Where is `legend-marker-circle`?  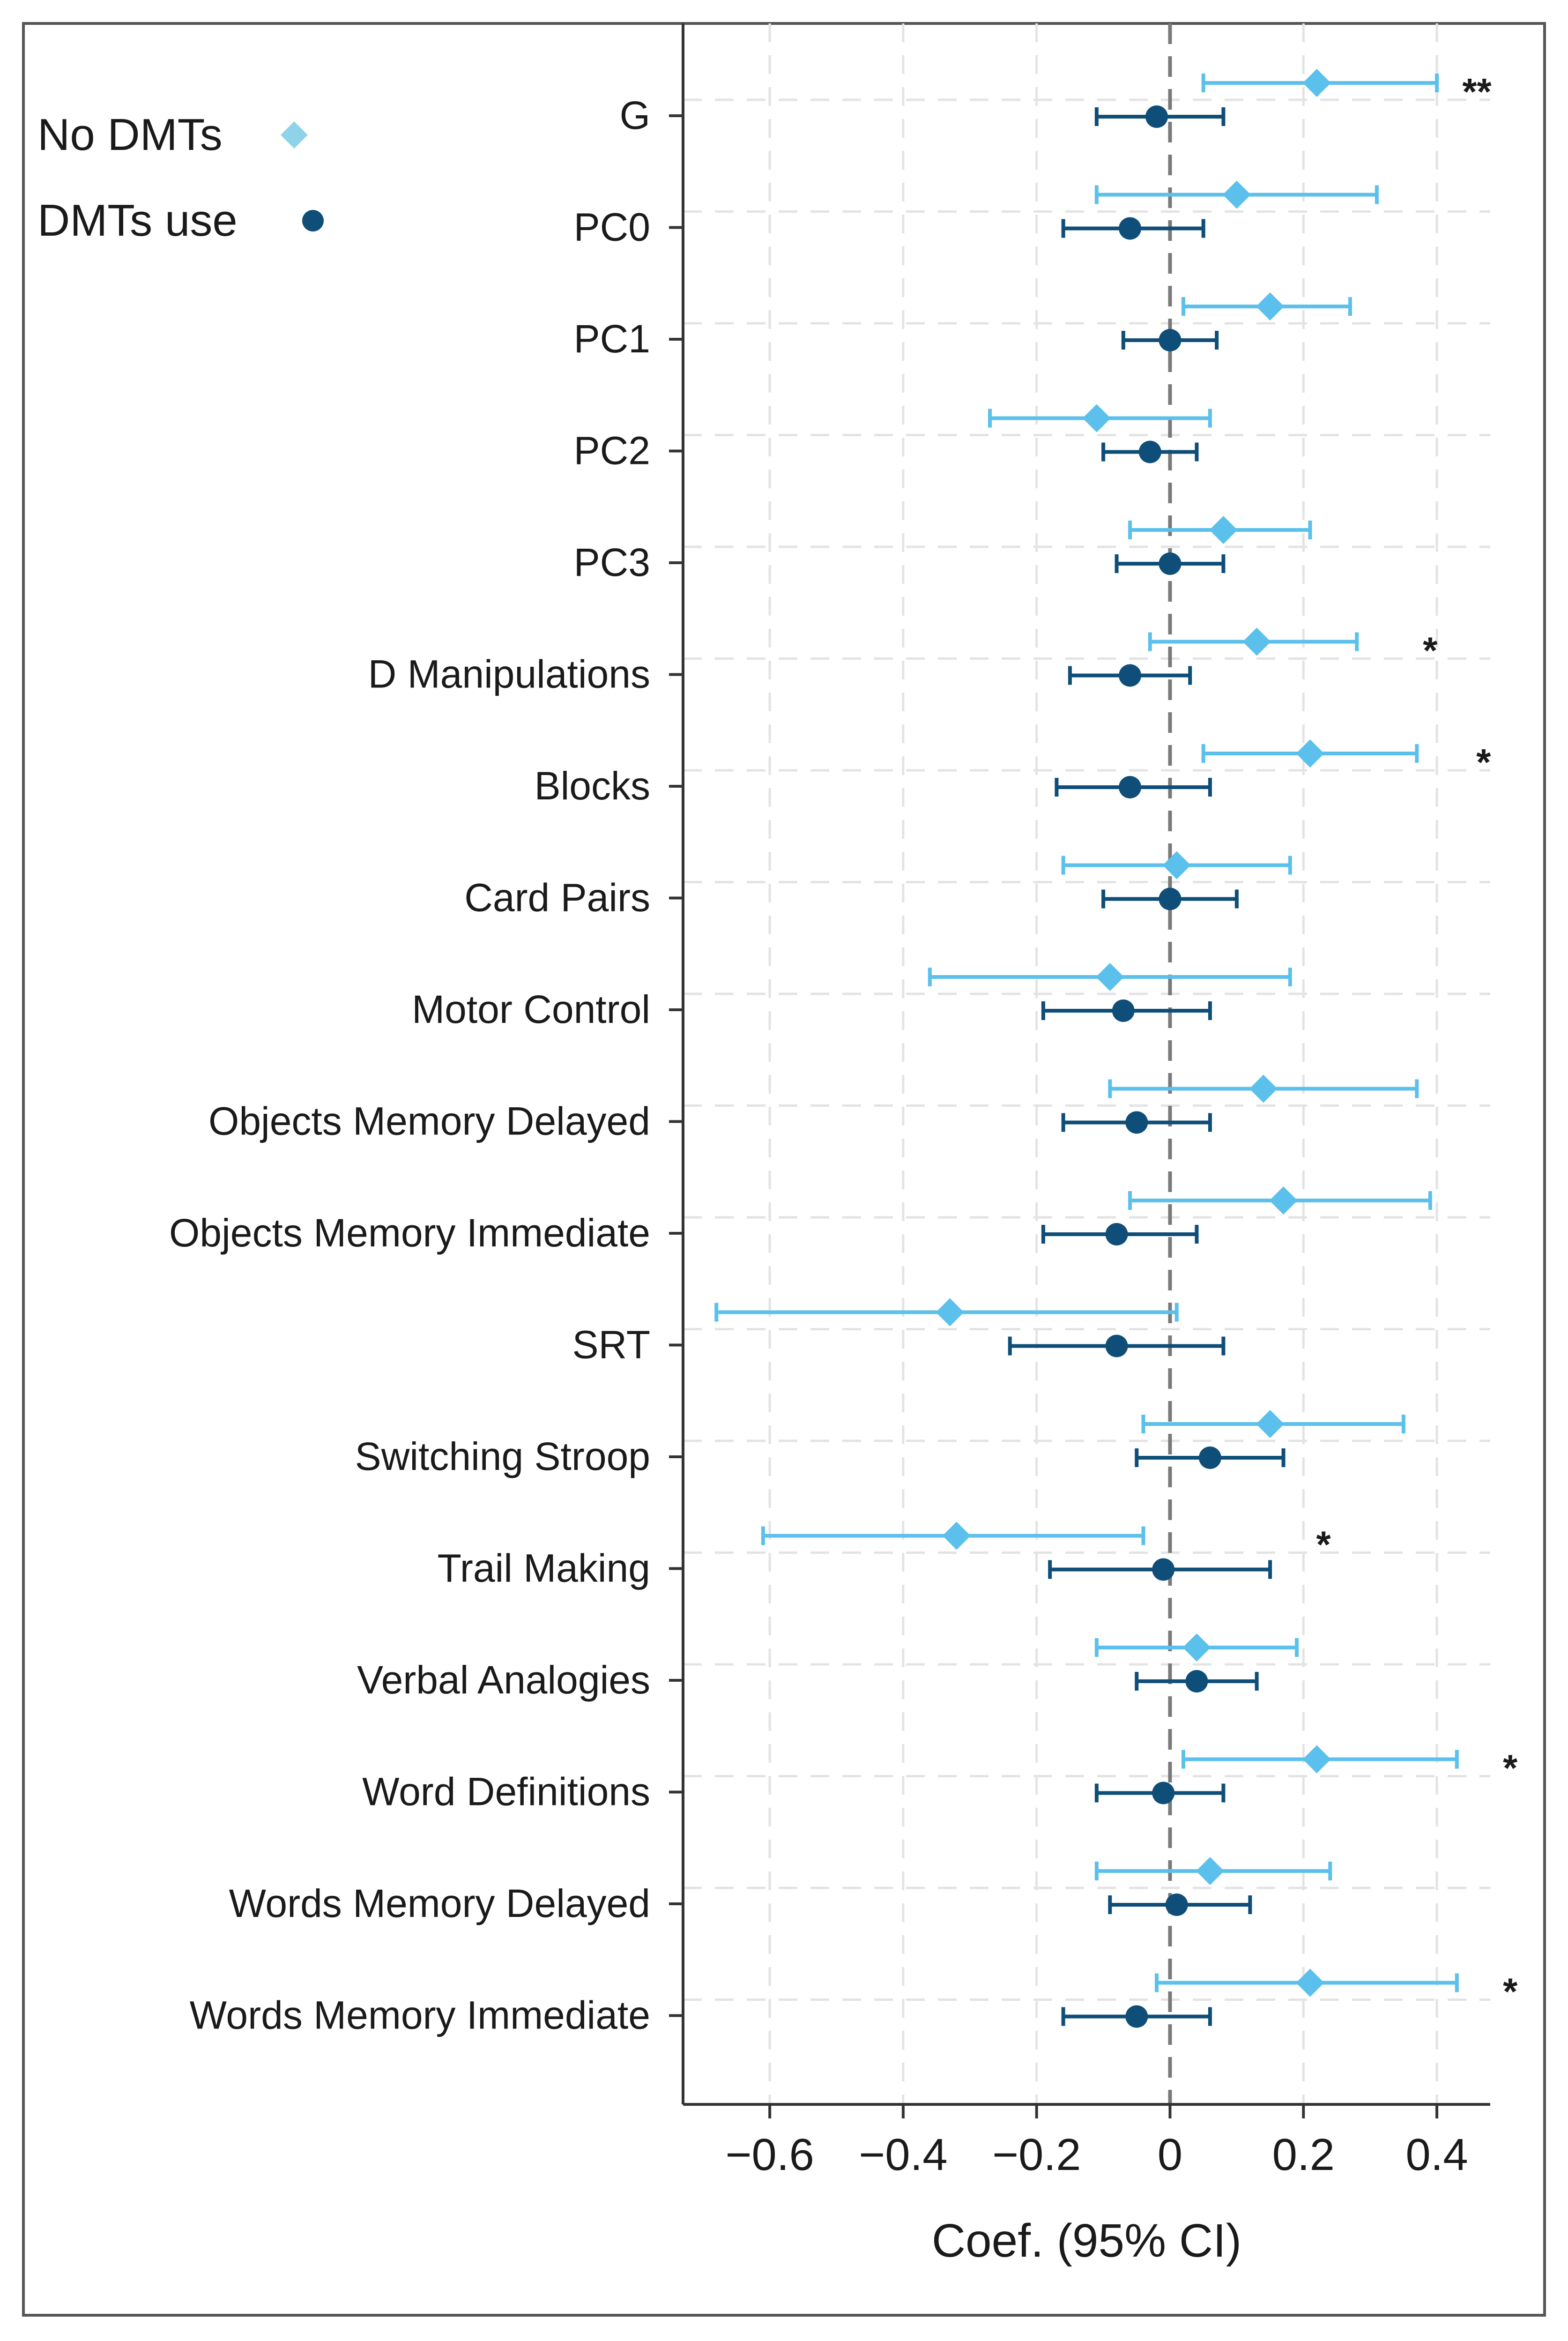
legend-marker-circle is located at coordinates (313, 220).